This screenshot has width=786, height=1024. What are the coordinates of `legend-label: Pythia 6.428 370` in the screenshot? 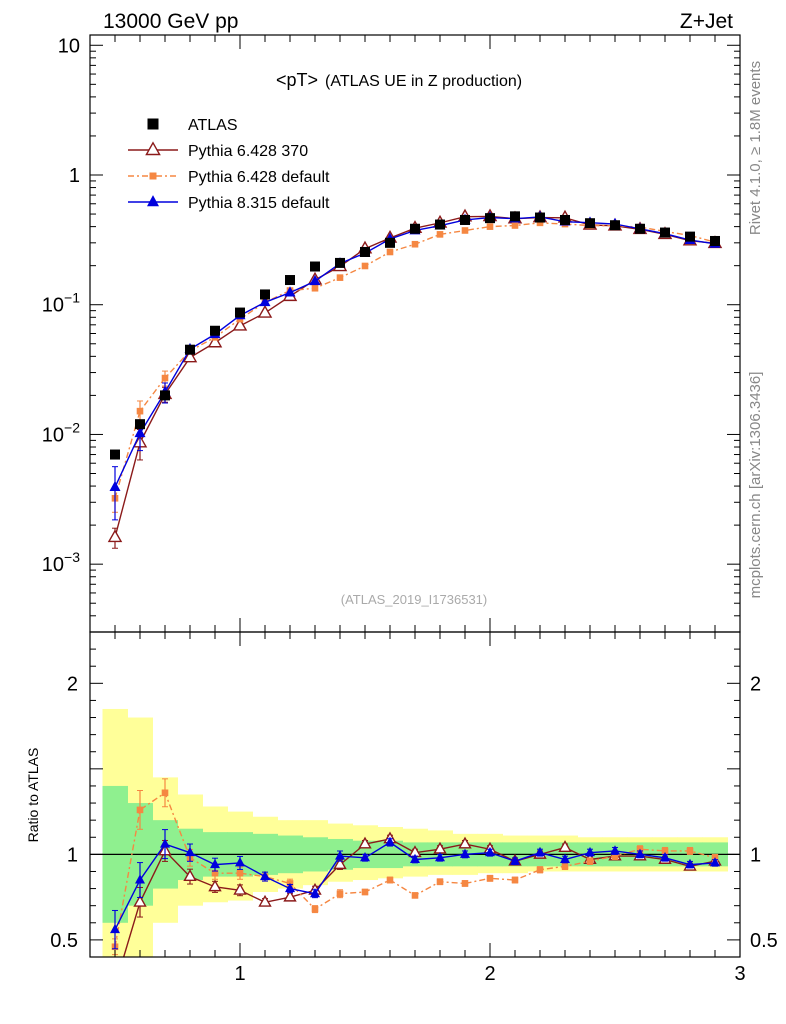 It's located at (248, 151).